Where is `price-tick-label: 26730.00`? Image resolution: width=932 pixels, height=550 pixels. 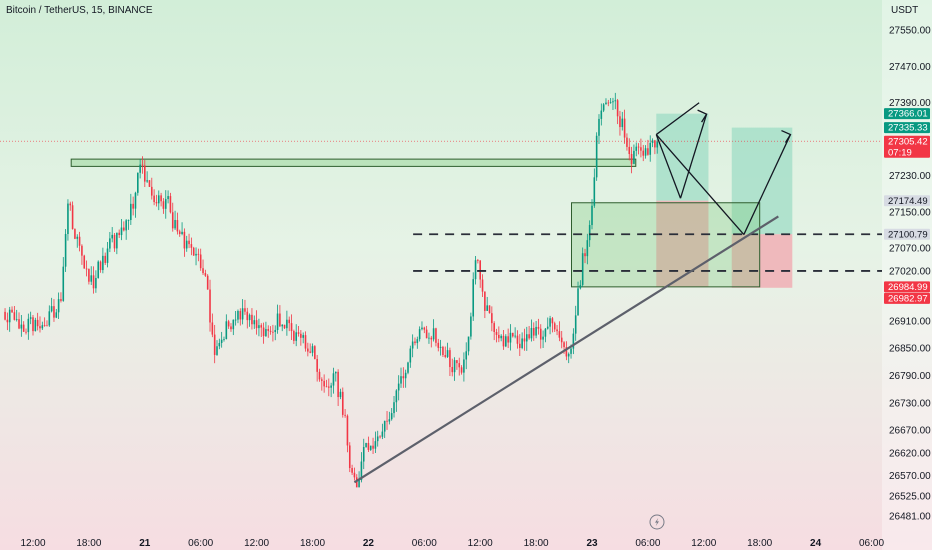 price-tick-label: 26730.00 is located at coordinates (910, 403).